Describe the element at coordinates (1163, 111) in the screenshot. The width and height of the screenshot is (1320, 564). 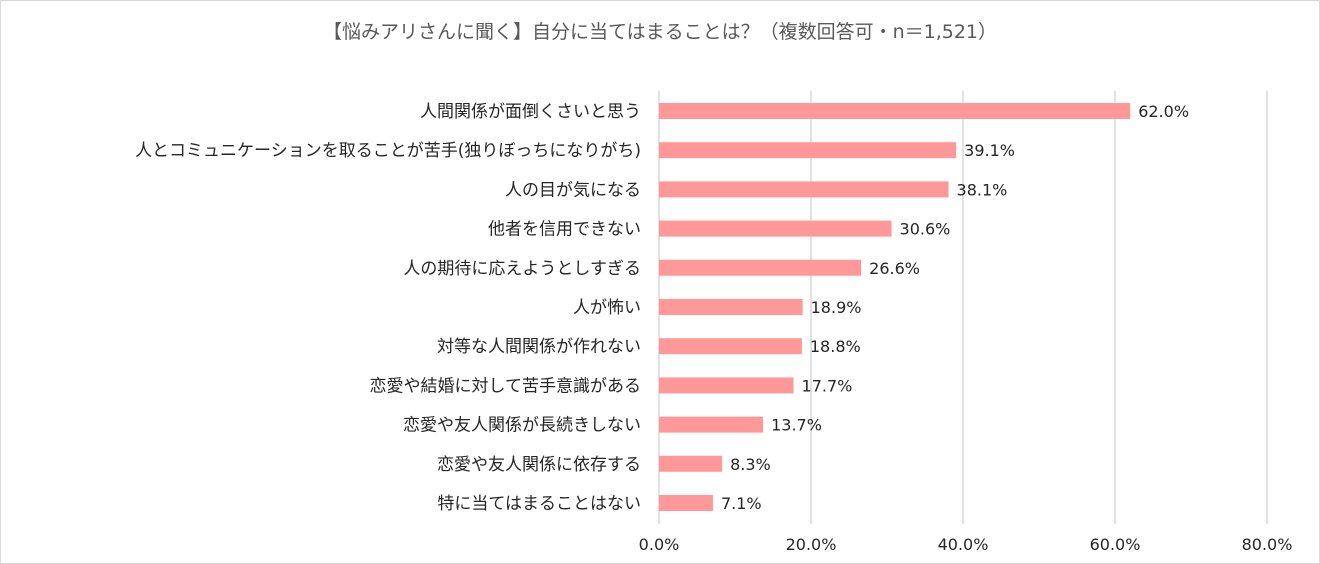
I see `data-label: 62.0%` at that location.